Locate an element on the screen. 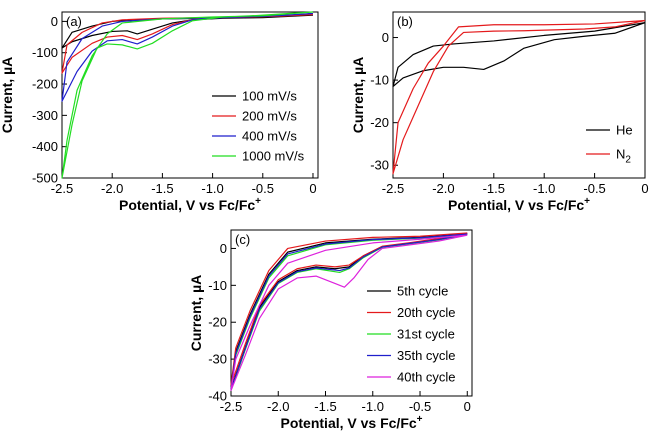  legend-entry: 35th cycle is located at coordinates (426, 355).